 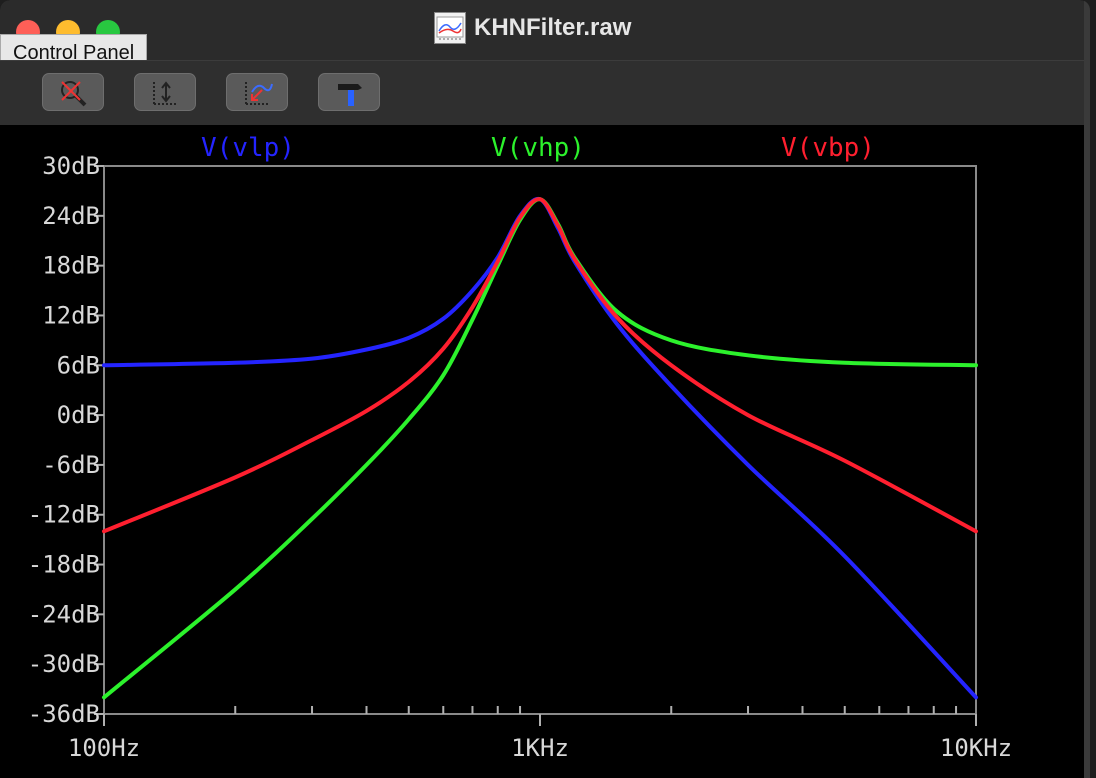 I want to click on y-tick-label: -6dB, so click(x=71, y=465).